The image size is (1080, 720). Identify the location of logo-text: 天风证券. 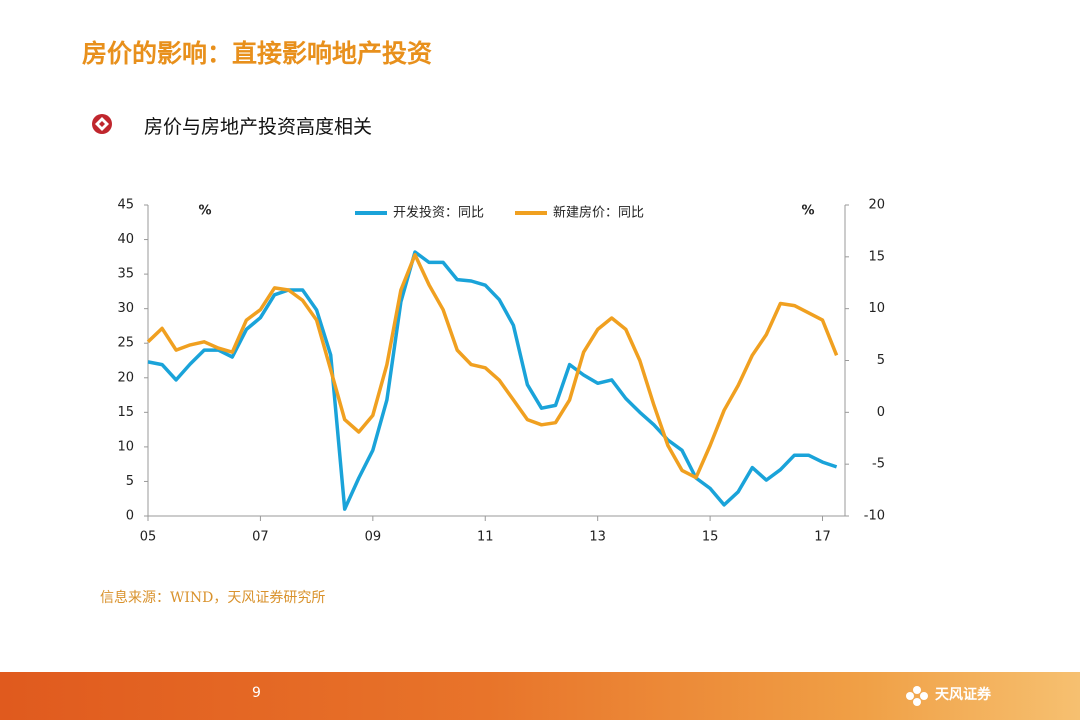
(963, 695).